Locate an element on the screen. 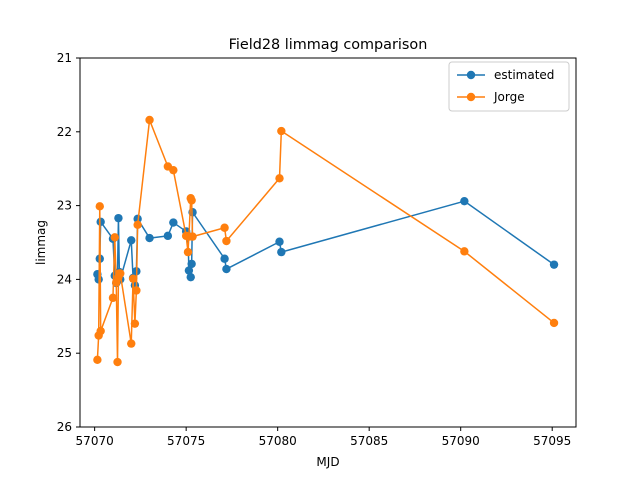 This screenshot has height=480, width=640. y-tick-label: 21 is located at coordinates (64, 58).